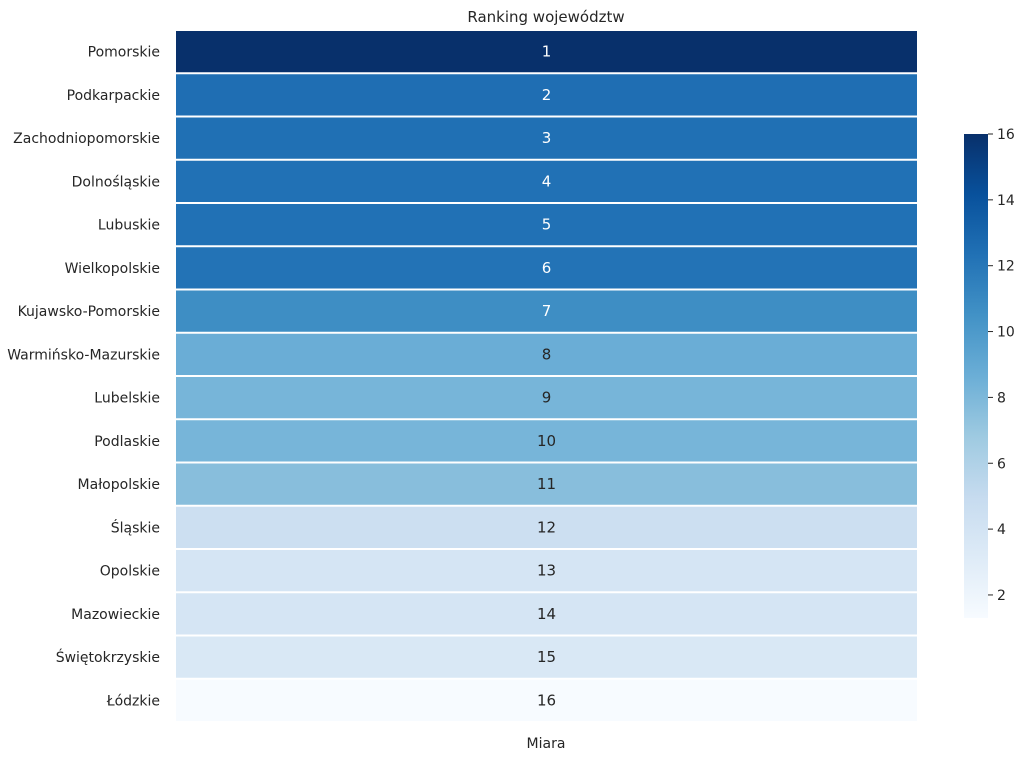  Describe the element at coordinates (1006, 267) in the screenshot. I see `colorbar-tick-label: 12` at that location.